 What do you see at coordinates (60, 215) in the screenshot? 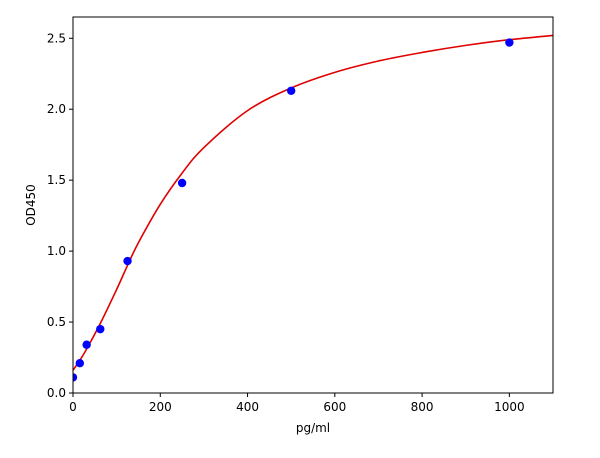
I see `y-axis: 0.0 0.5 1.0 1.5 2.0 2.5` at bounding box center [60, 215].